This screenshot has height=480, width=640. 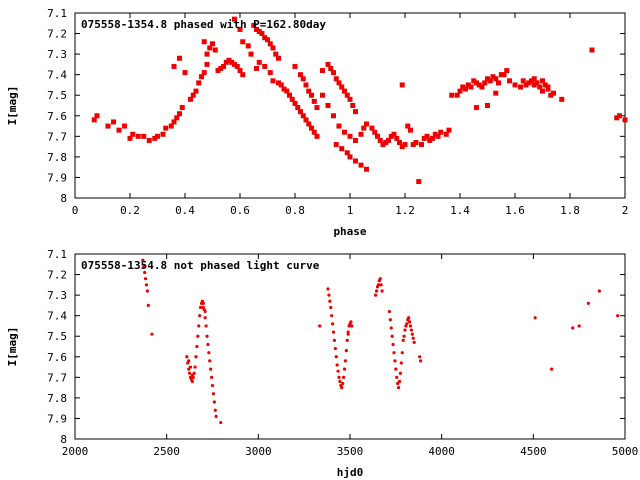 I want to click on x-tick-label: 1.2, so click(x=405, y=210).